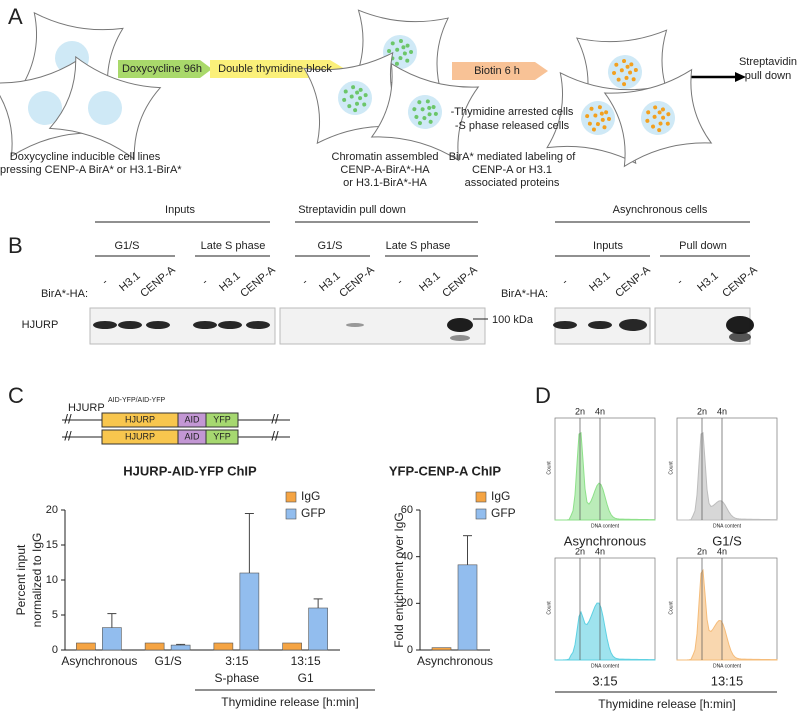 The width and height of the screenshot is (800, 716). Describe the element at coordinates (162, 69) in the screenshot. I see `step-label: Doxycycline 96h` at that location.